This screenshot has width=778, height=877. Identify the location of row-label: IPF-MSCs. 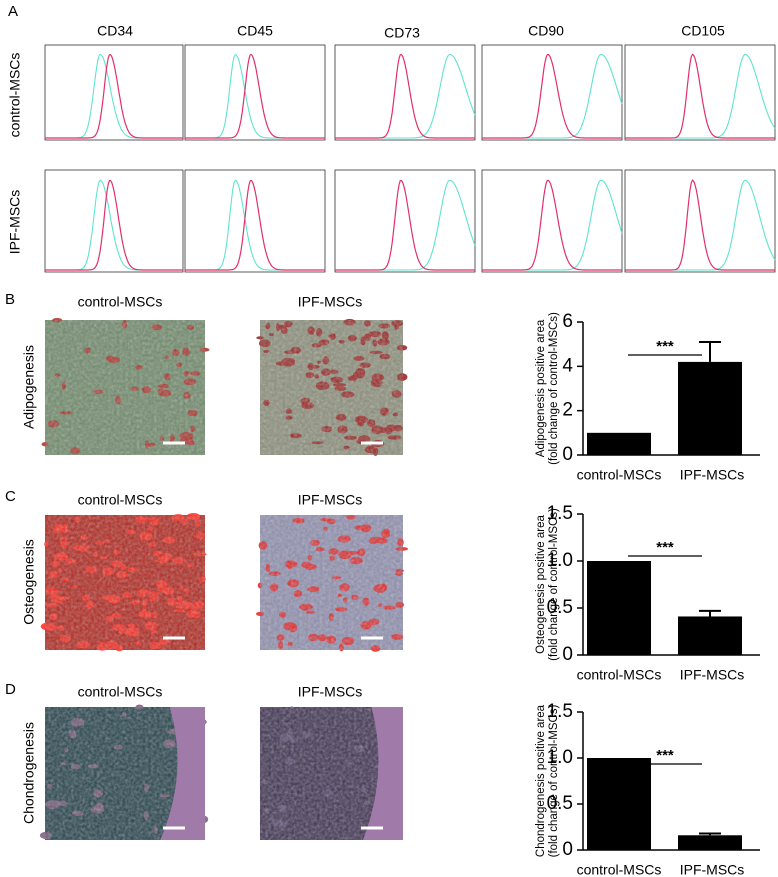
(15, 222).